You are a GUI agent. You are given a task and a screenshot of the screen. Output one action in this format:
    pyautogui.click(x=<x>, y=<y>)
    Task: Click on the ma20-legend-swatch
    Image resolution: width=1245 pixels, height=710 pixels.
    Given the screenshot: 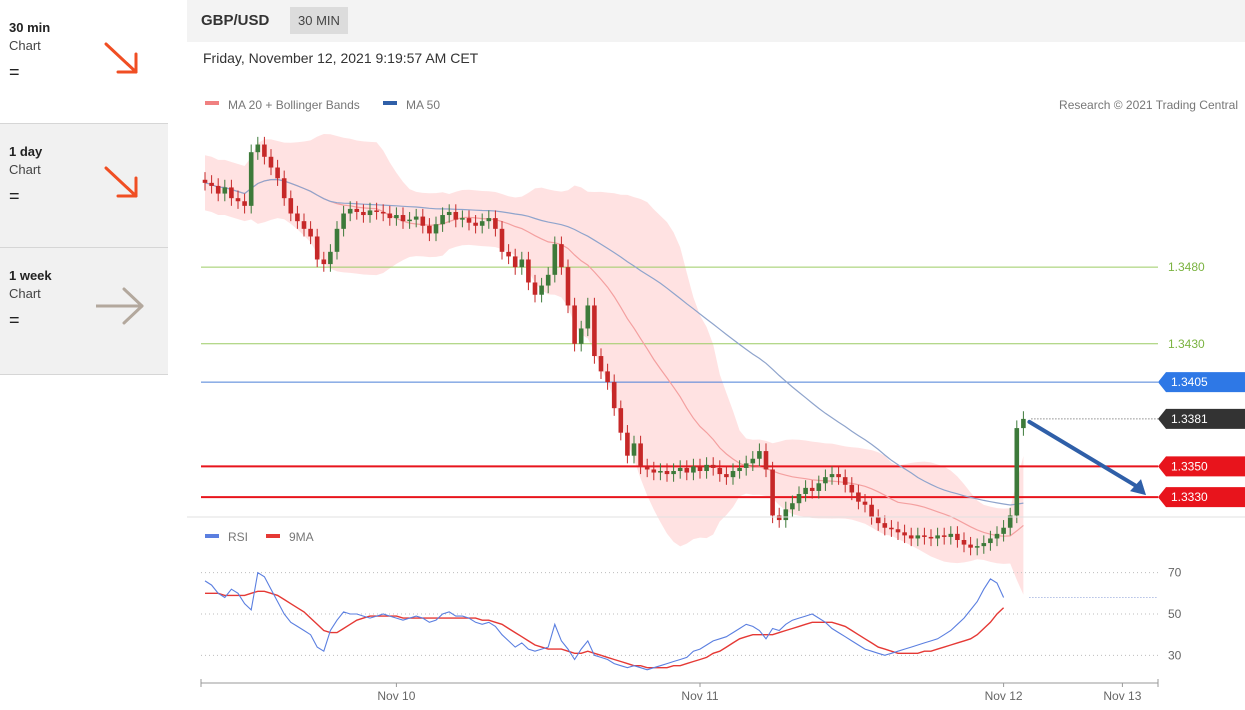 What is the action you would take?
    pyautogui.click(x=212, y=103)
    